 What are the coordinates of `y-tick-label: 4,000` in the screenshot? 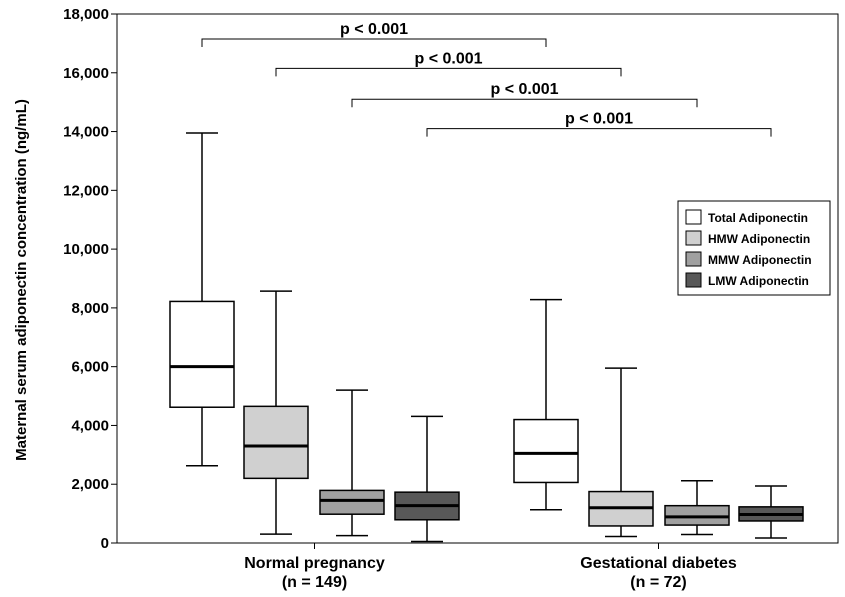 It's located at (90, 425).